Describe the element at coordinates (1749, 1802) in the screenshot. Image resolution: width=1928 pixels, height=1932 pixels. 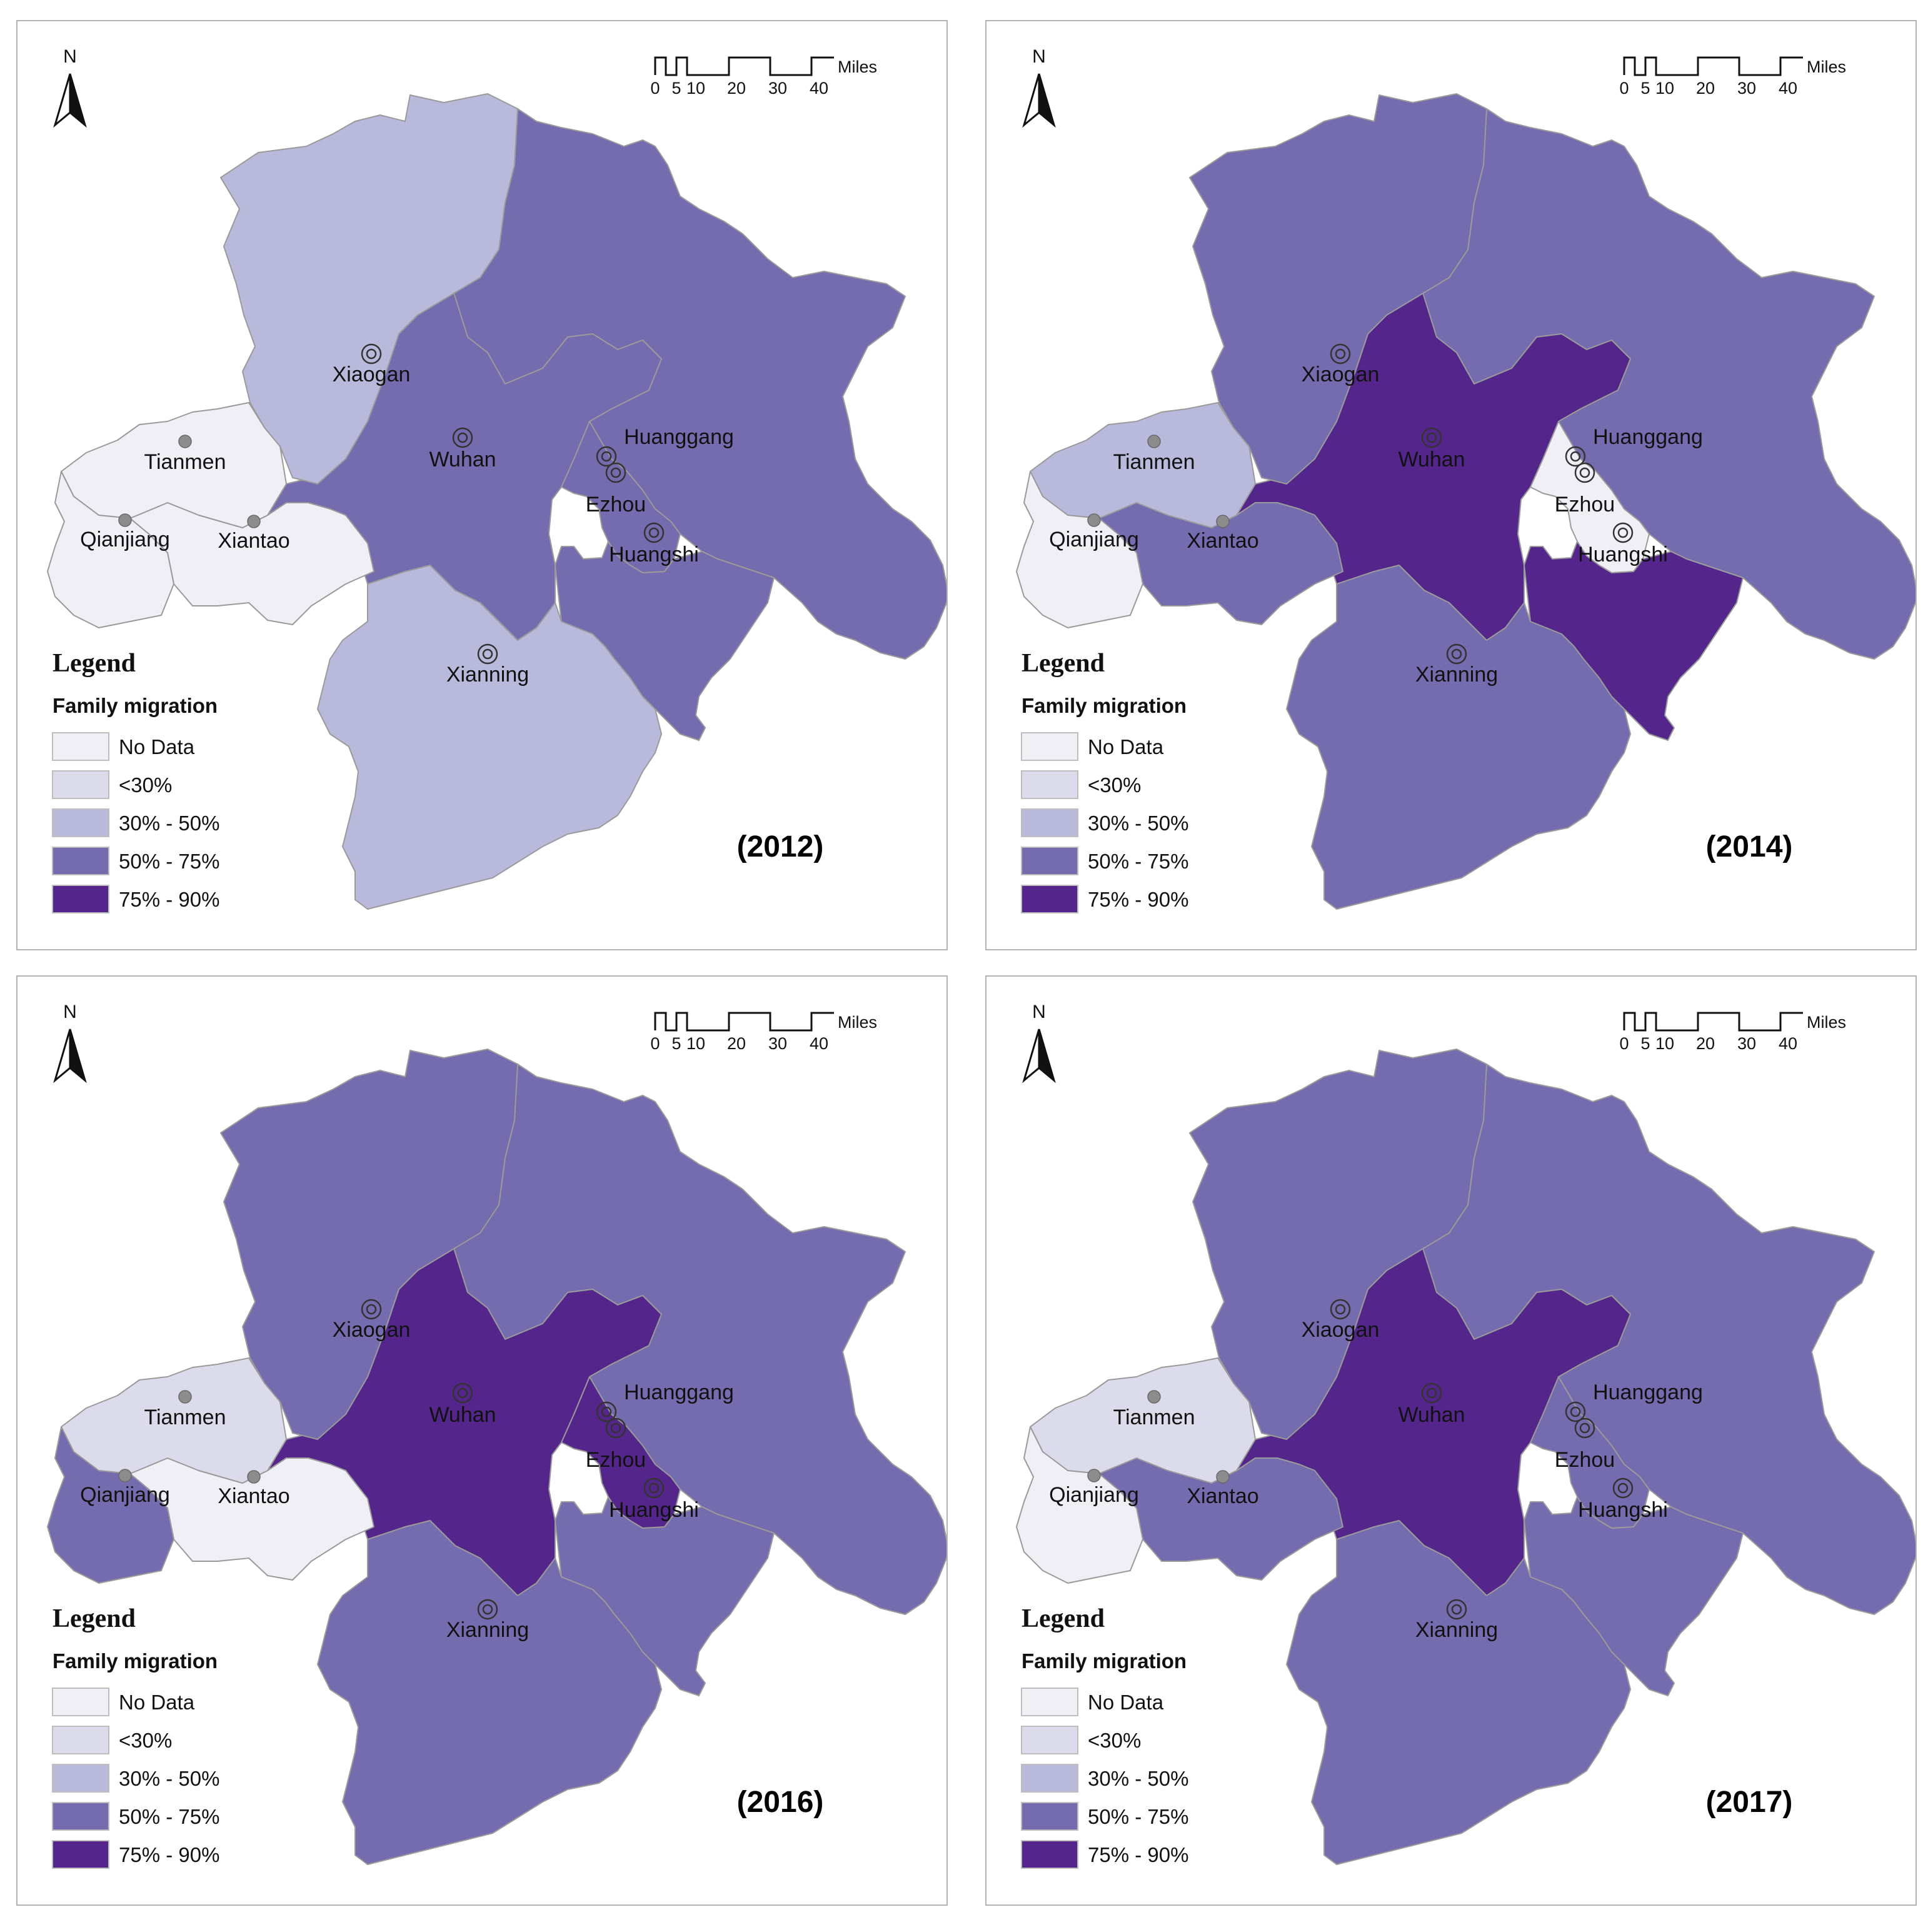
I see `year-label: (2017)` at that location.